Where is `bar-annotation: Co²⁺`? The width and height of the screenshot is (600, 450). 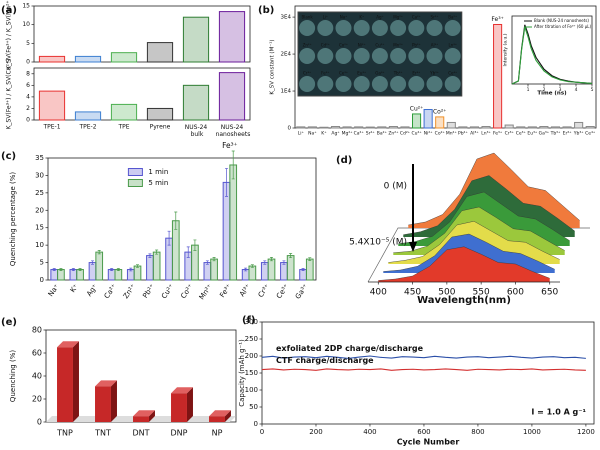 bar-annotation: Co²⁺ is located at coordinates (439, 111).